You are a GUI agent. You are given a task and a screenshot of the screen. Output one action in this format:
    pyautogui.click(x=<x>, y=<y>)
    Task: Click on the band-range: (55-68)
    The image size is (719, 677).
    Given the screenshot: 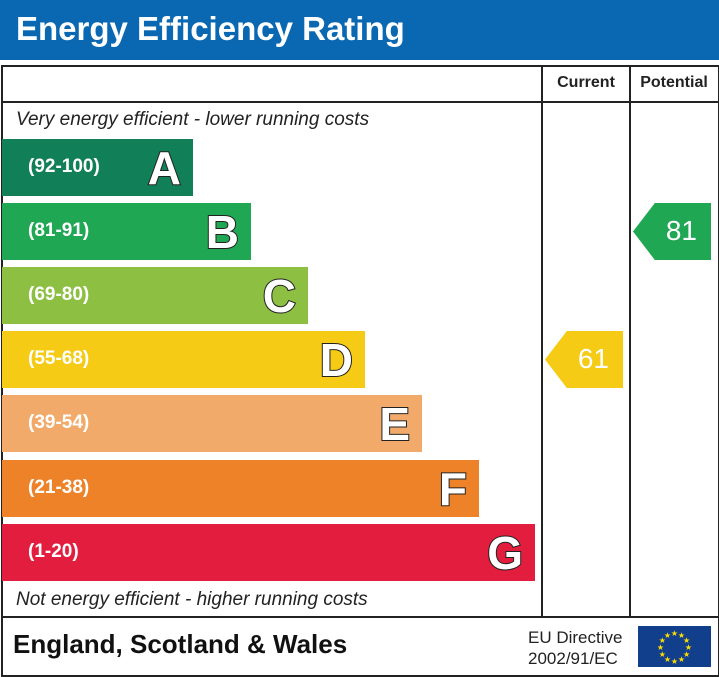 What is the action you would take?
    pyautogui.click(x=59, y=358)
    